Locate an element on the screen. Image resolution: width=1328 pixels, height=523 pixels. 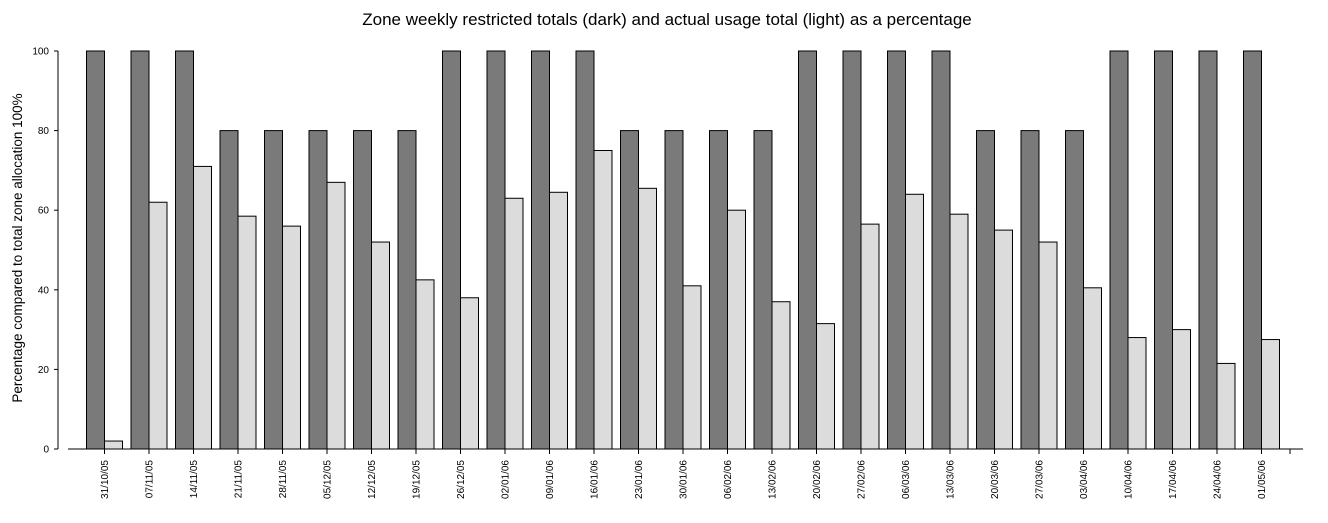
x-tick-label: 02/01/06 is located at coordinates (506, 479).